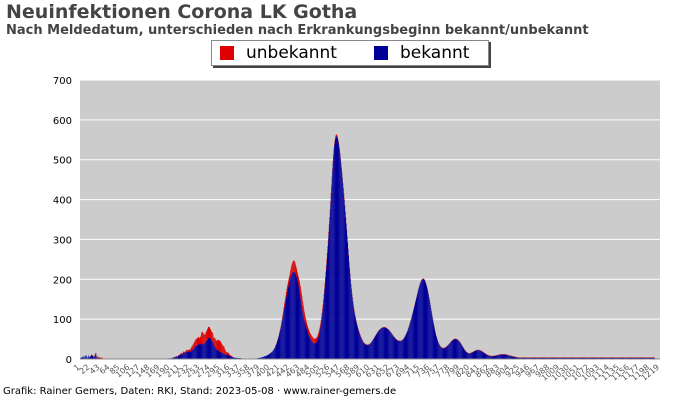 The image size is (700, 400). What do you see at coordinates (421, 53) in the screenshot?
I see `legend-item-bekannt: bekannt` at bounding box center [421, 53].